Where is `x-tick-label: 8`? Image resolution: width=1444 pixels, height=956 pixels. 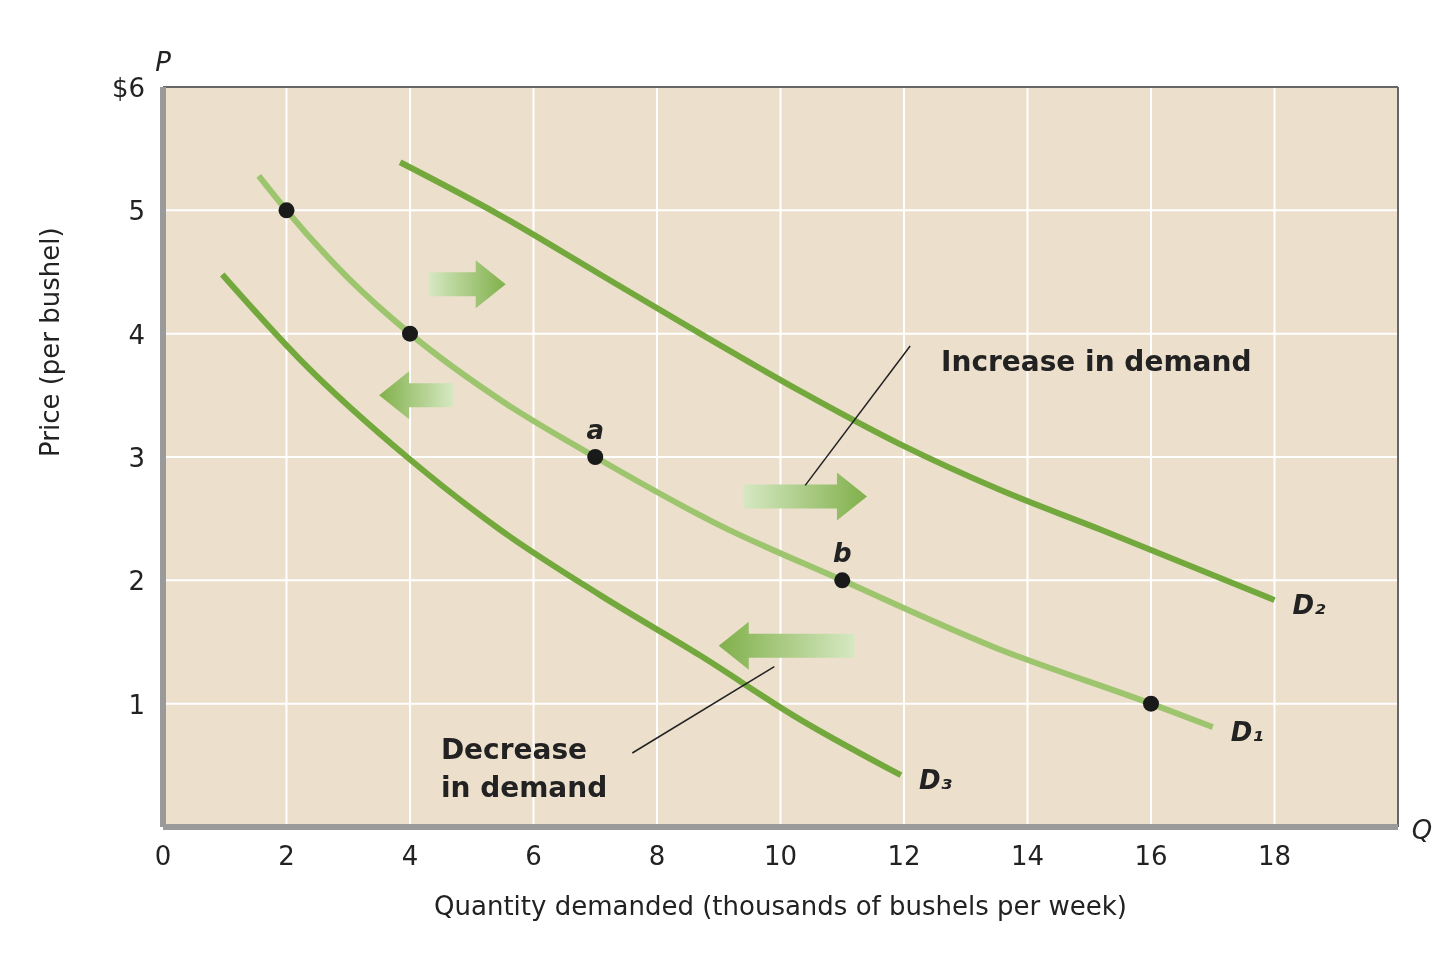
x-tick-label: 8 is located at coordinates (657, 856).